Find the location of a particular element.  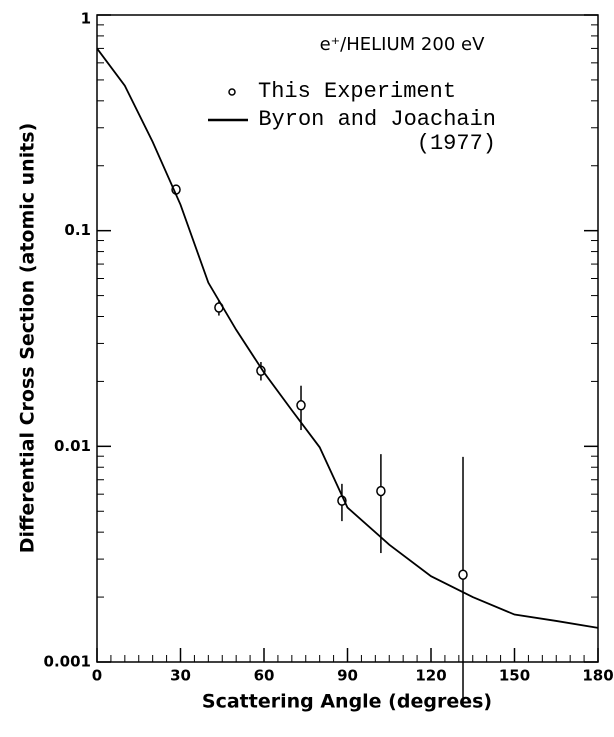

x-tick-label: 60 is located at coordinates (264, 676).